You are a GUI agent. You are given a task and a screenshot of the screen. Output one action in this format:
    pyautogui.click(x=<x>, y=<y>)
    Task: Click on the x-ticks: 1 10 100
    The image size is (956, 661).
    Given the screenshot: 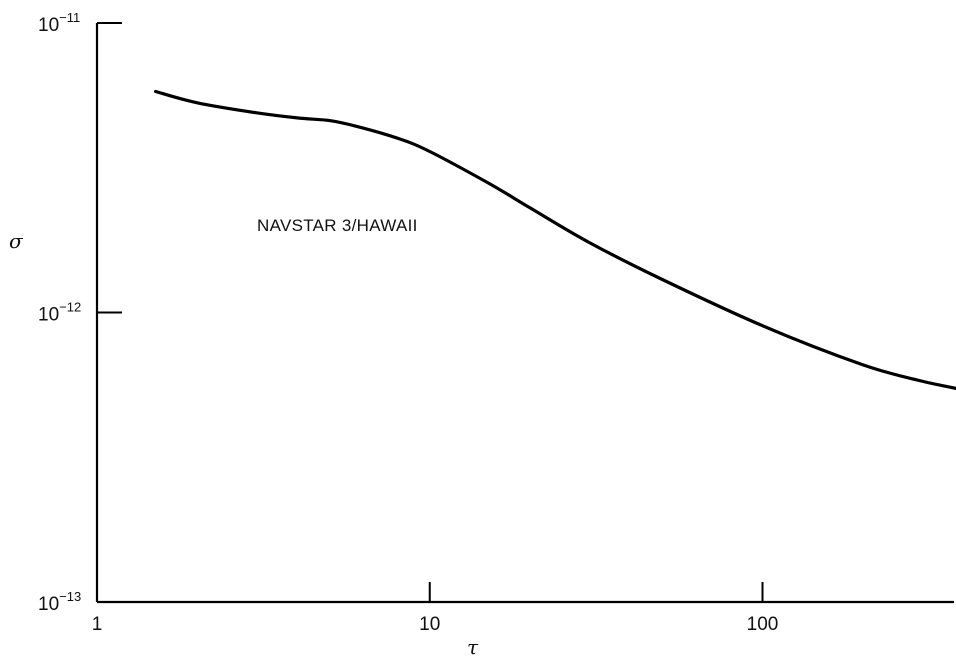 What is the action you would take?
    pyautogui.click(x=435, y=608)
    